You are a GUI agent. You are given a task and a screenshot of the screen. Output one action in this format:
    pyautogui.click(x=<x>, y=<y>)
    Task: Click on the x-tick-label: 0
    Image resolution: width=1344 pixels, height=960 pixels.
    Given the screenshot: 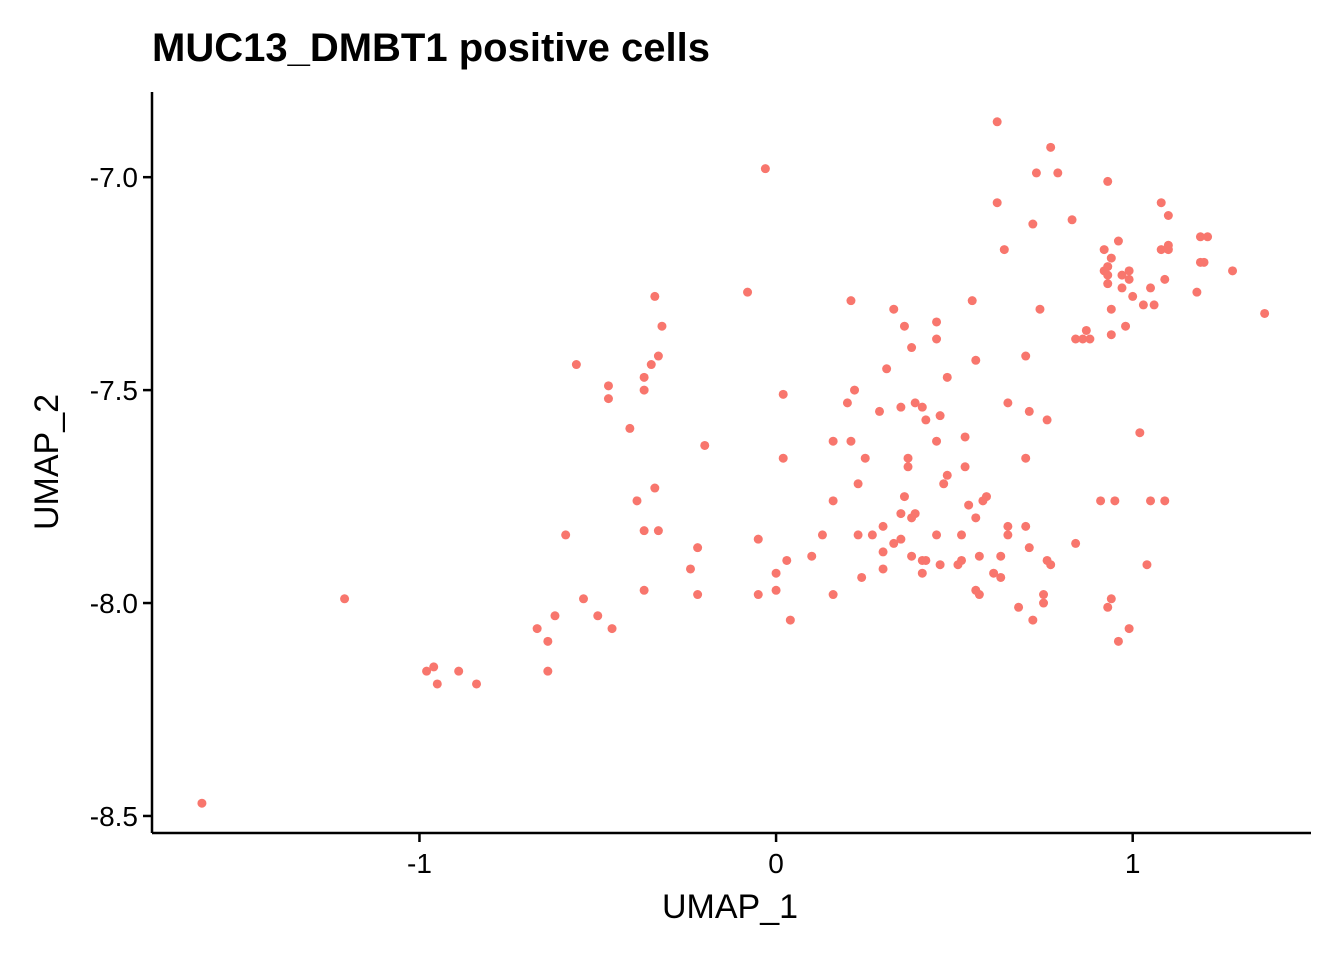 What is the action you would take?
    pyautogui.click(x=776, y=863)
    